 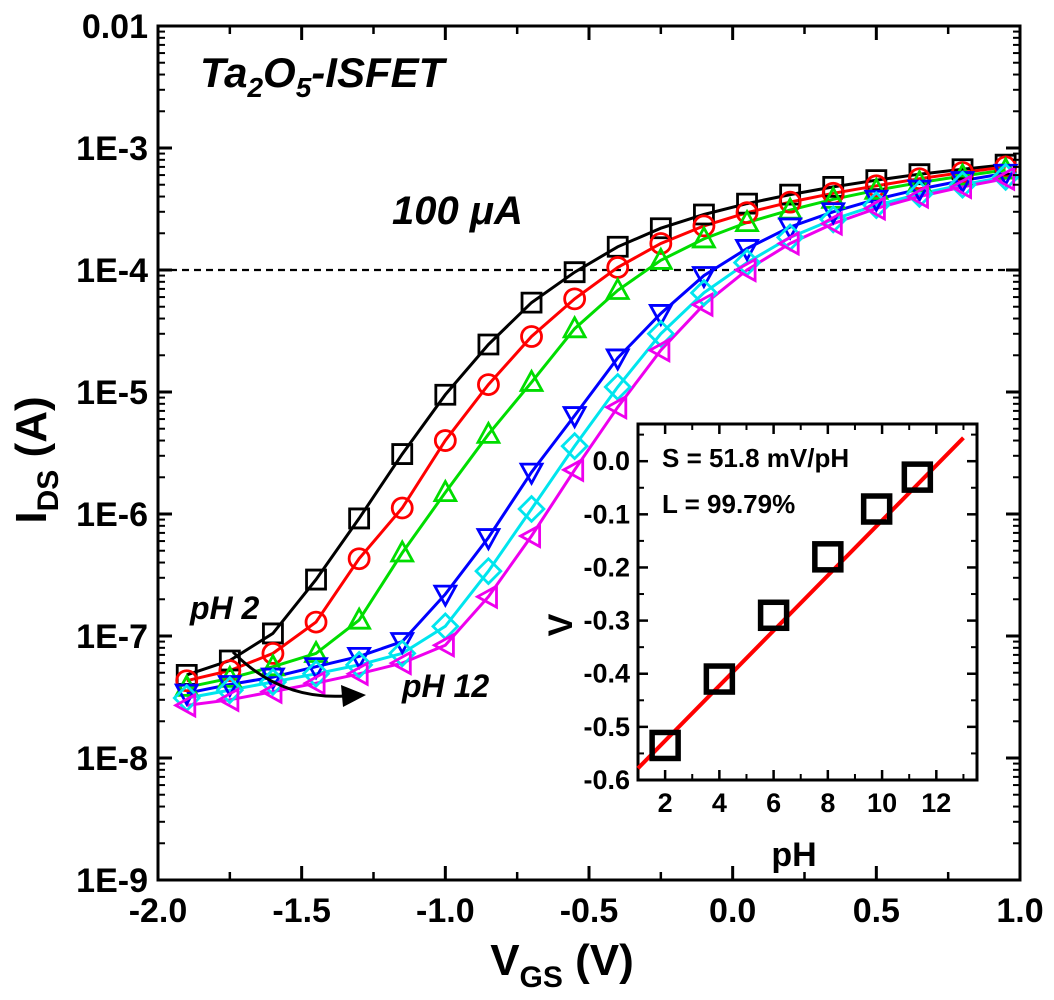 What do you see at coordinates (353, 696) in the screenshot?
I see `ph-direction-arrowhead` at bounding box center [353, 696].